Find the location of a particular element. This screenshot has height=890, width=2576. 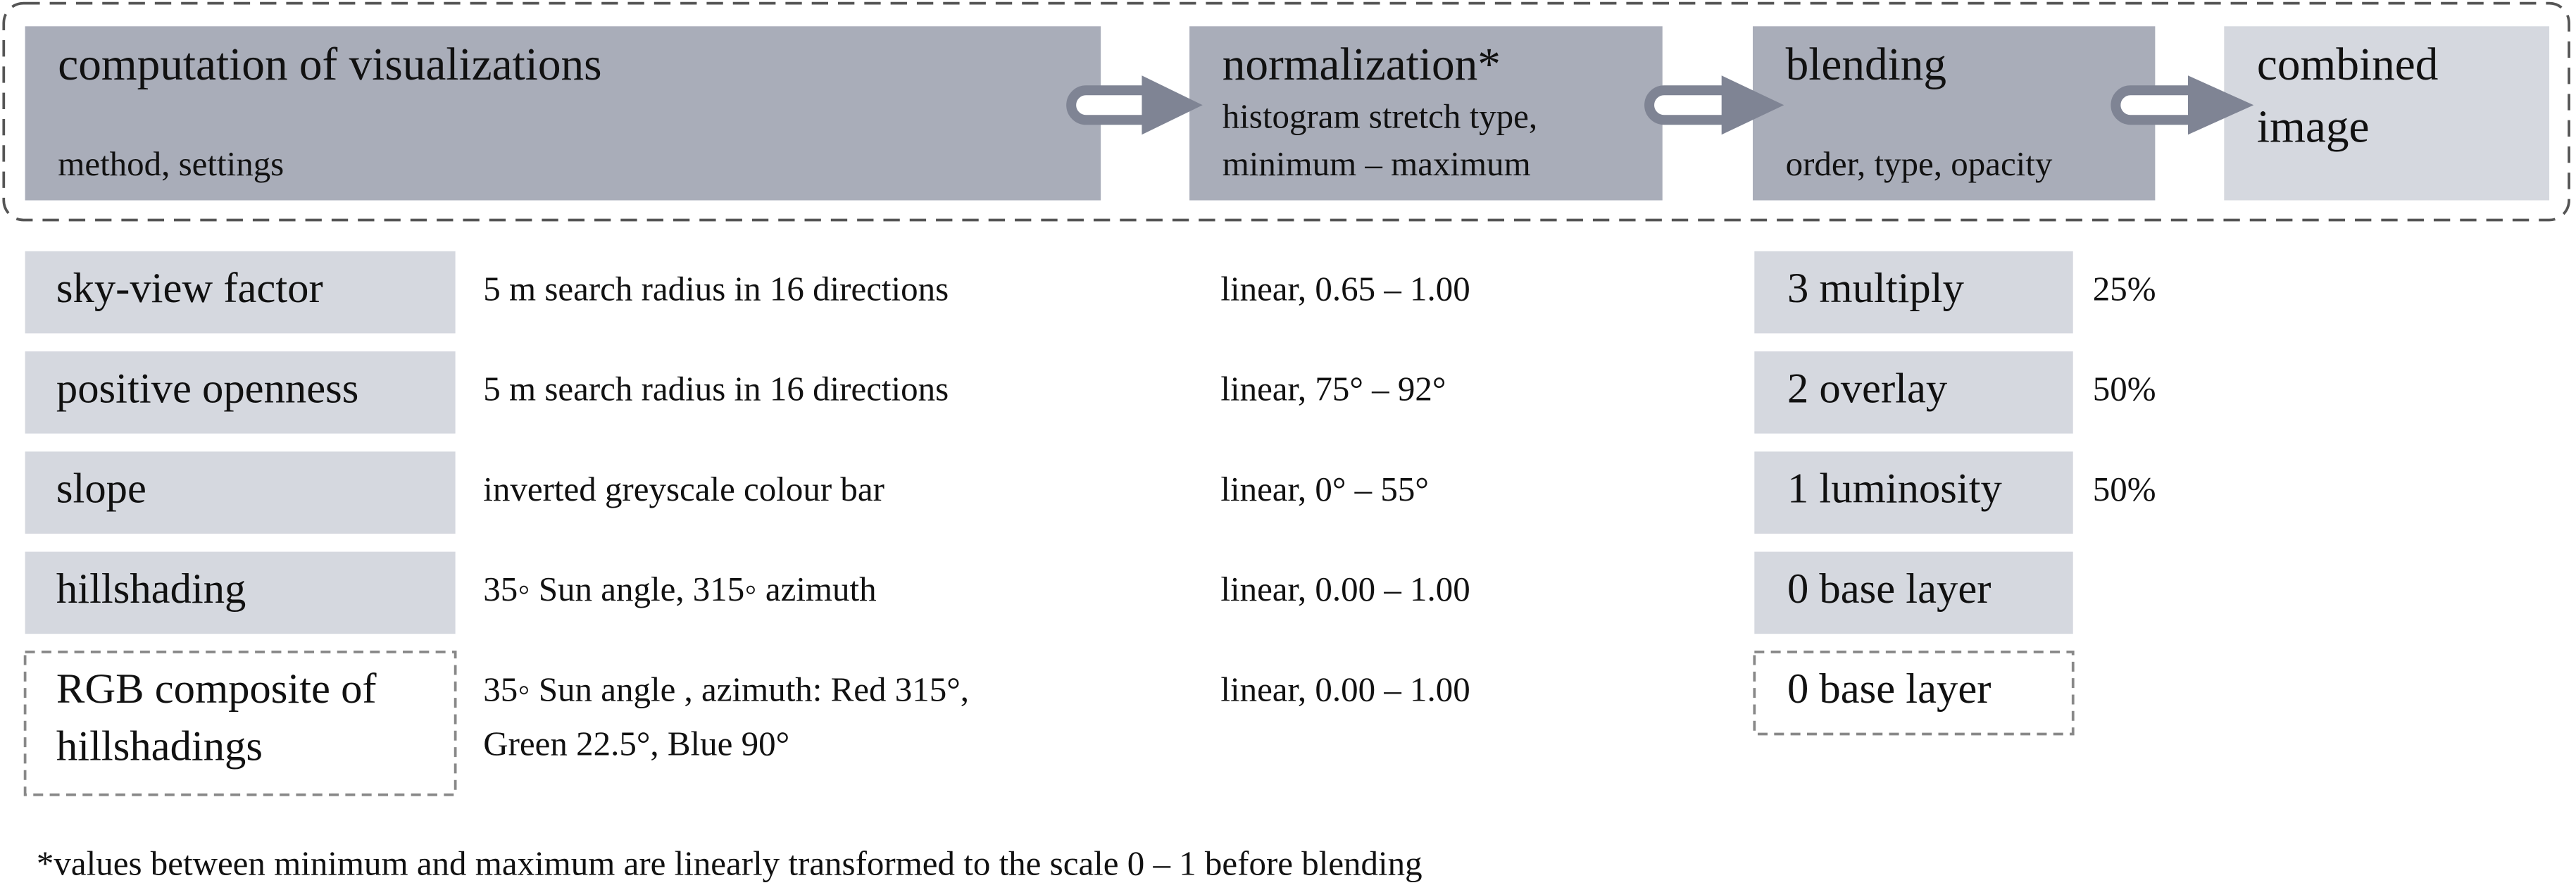

visualization-label: slope is located at coordinates (101, 489).